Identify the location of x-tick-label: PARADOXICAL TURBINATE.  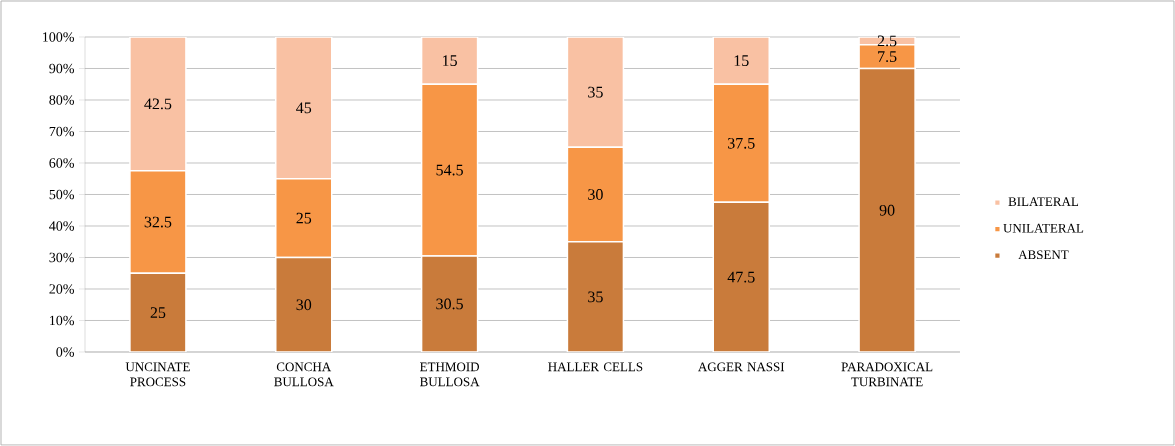
(887, 374).